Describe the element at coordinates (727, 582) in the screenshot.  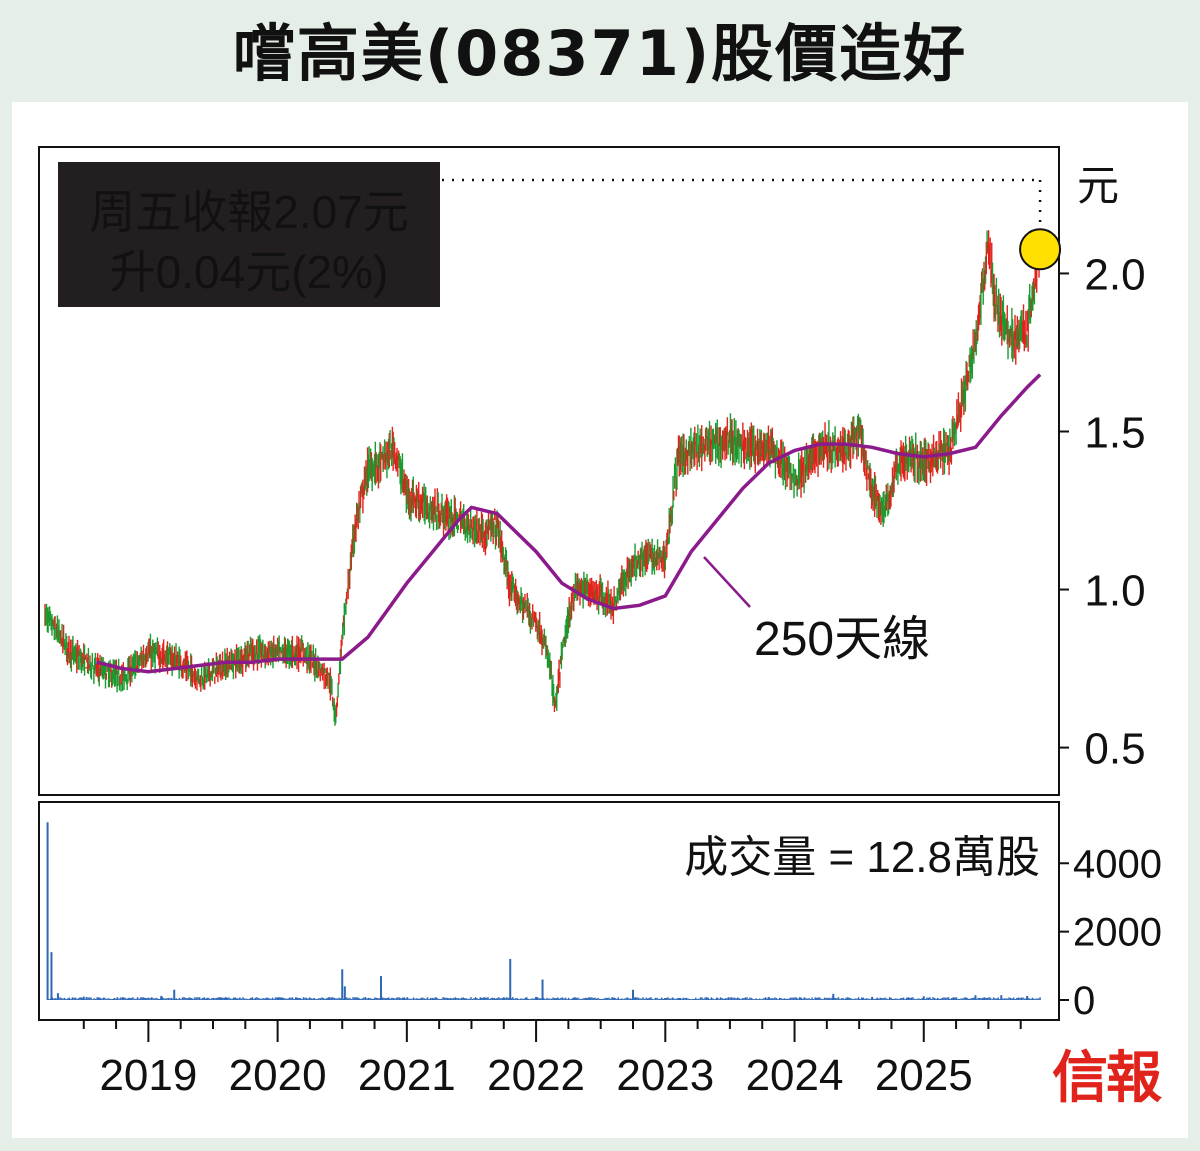
I see `ma-label-pointer` at that location.